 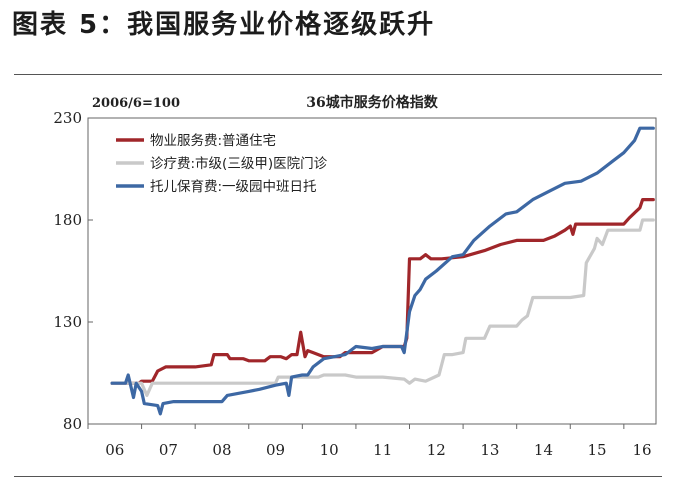 What do you see at coordinates (224, 25) in the screenshot?
I see `figure-title: 图表 5：我国服务业价格逐级跃升` at bounding box center [224, 25].